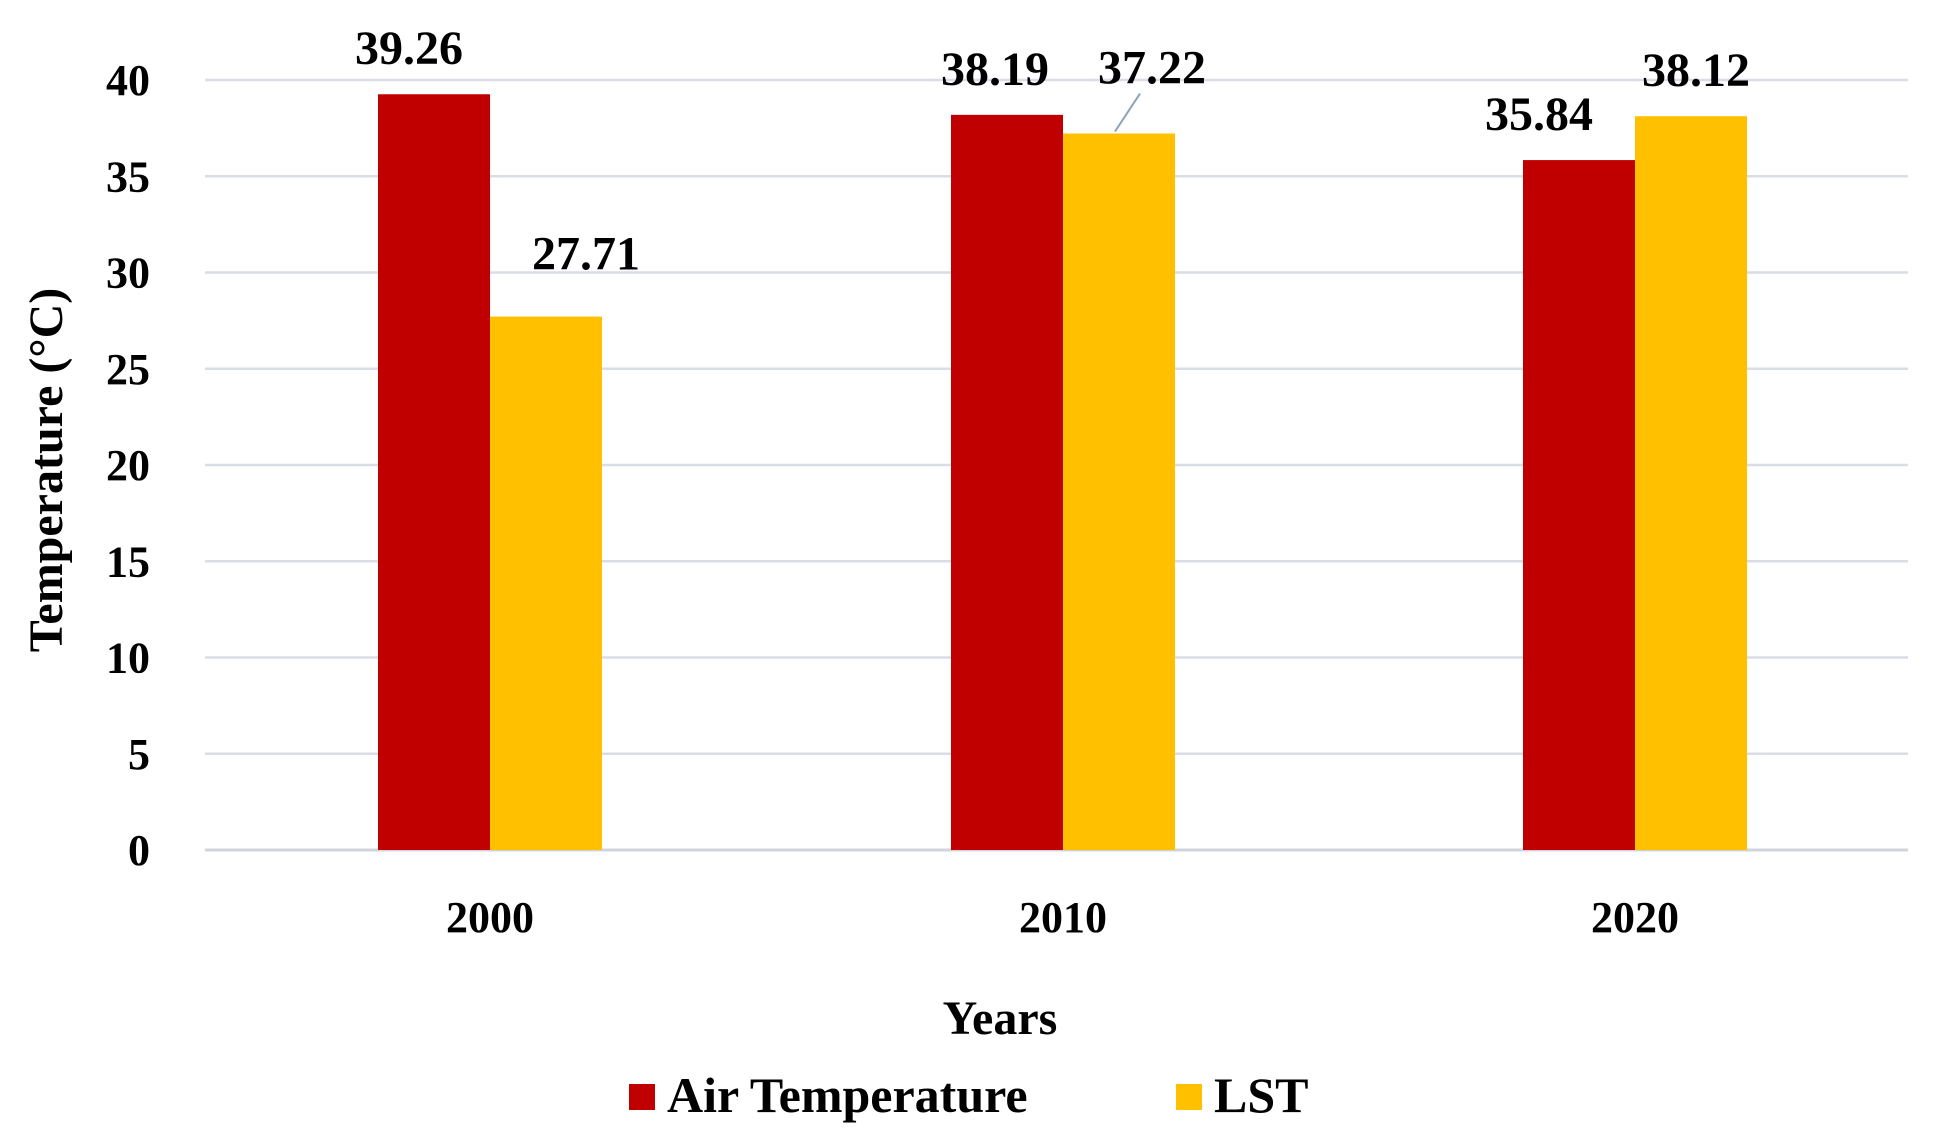 The height and width of the screenshot is (1147, 1933). What do you see at coordinates (546, 583) in the screenshot?
I see `bar-lst-2000` at bounding box center [546, 583].